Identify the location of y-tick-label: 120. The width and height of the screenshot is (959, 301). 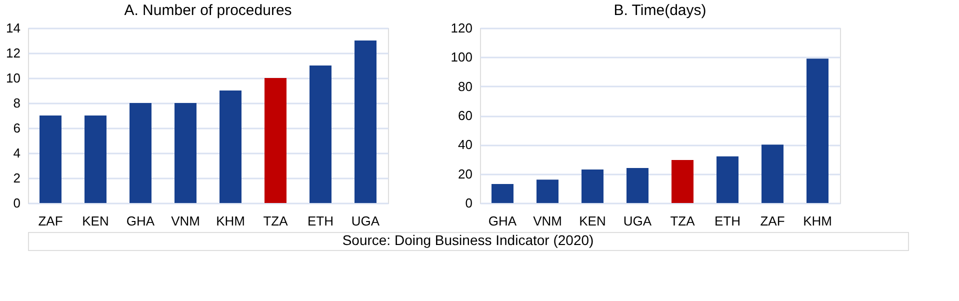
(461, 28).